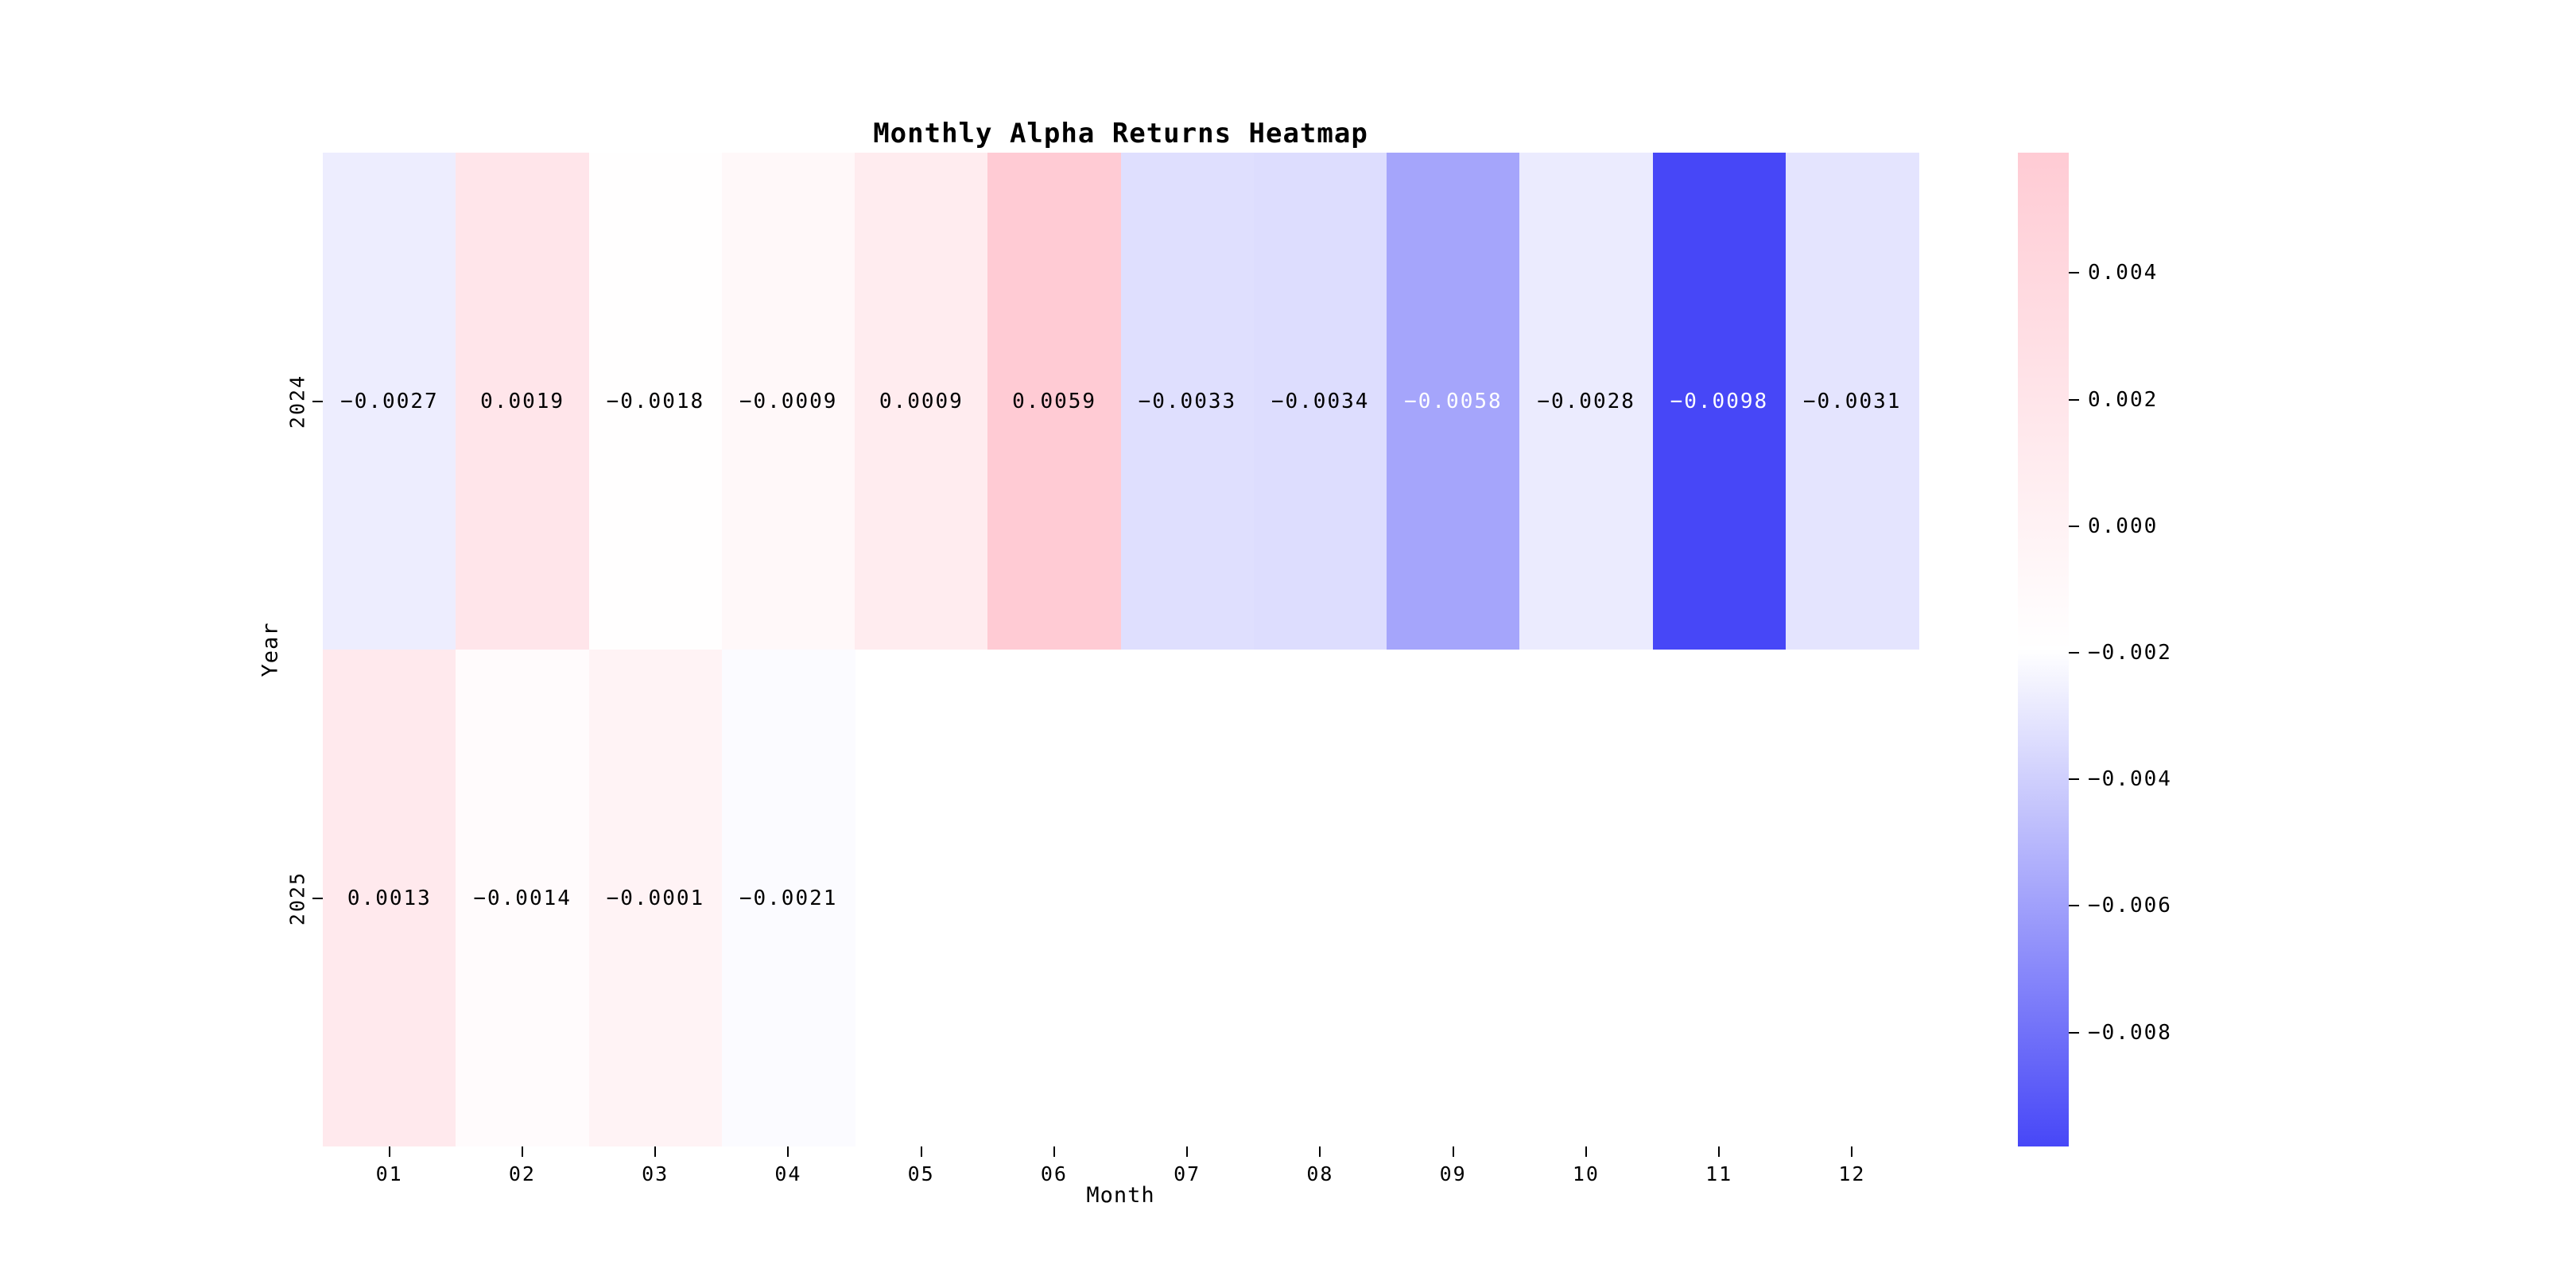 The height and width of the screenshot is (1288, 2576). What do you see at coordinates (2130, 1033) in the screenshot?
I see `colorbar-tick-label-−0.008: −0.008` at bounding box center [2130, 1033].